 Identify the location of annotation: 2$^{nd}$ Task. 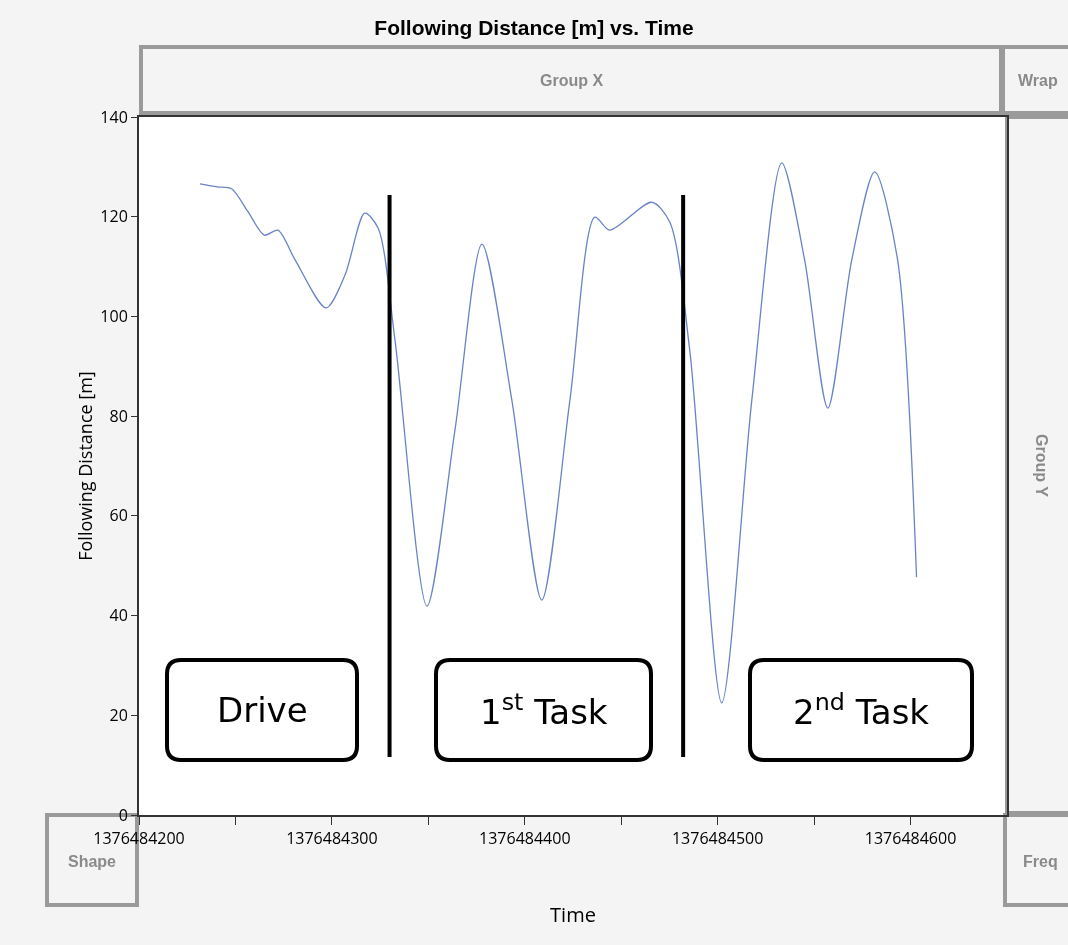
(861, 710).